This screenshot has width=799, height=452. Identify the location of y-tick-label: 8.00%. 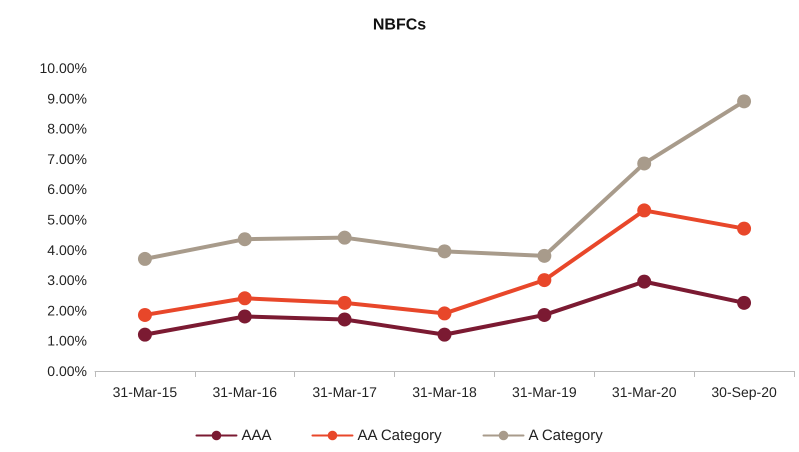
(67, 128).